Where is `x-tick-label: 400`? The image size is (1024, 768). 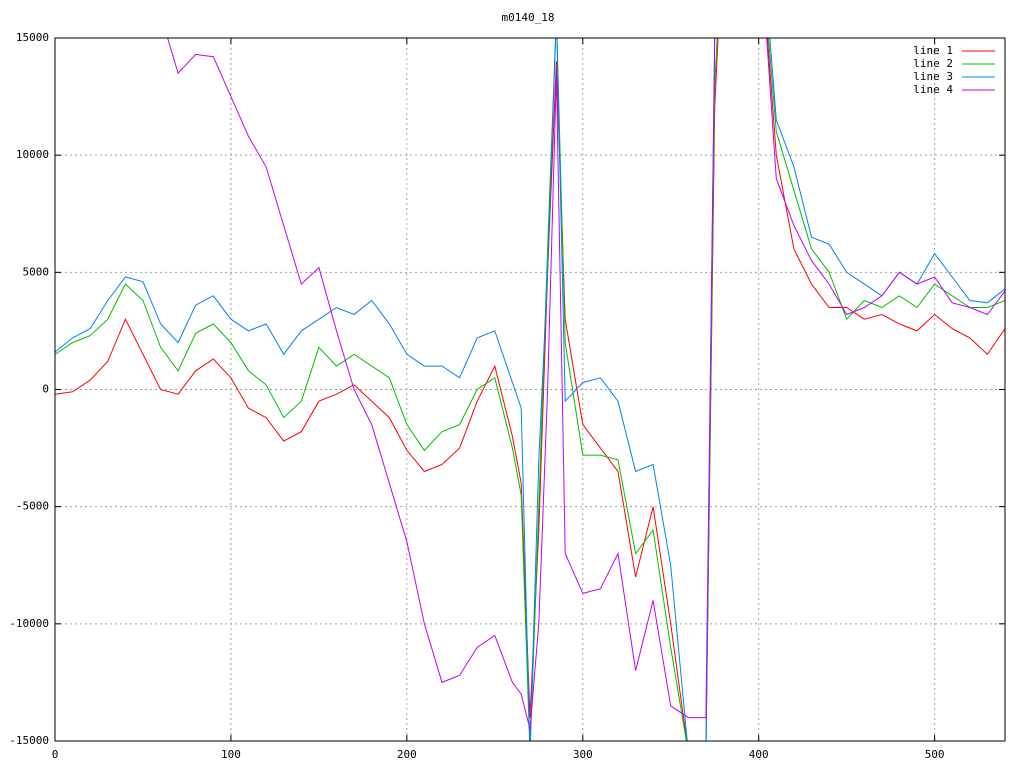
x-tick-label: 400 is located at coordinates (759, 754).